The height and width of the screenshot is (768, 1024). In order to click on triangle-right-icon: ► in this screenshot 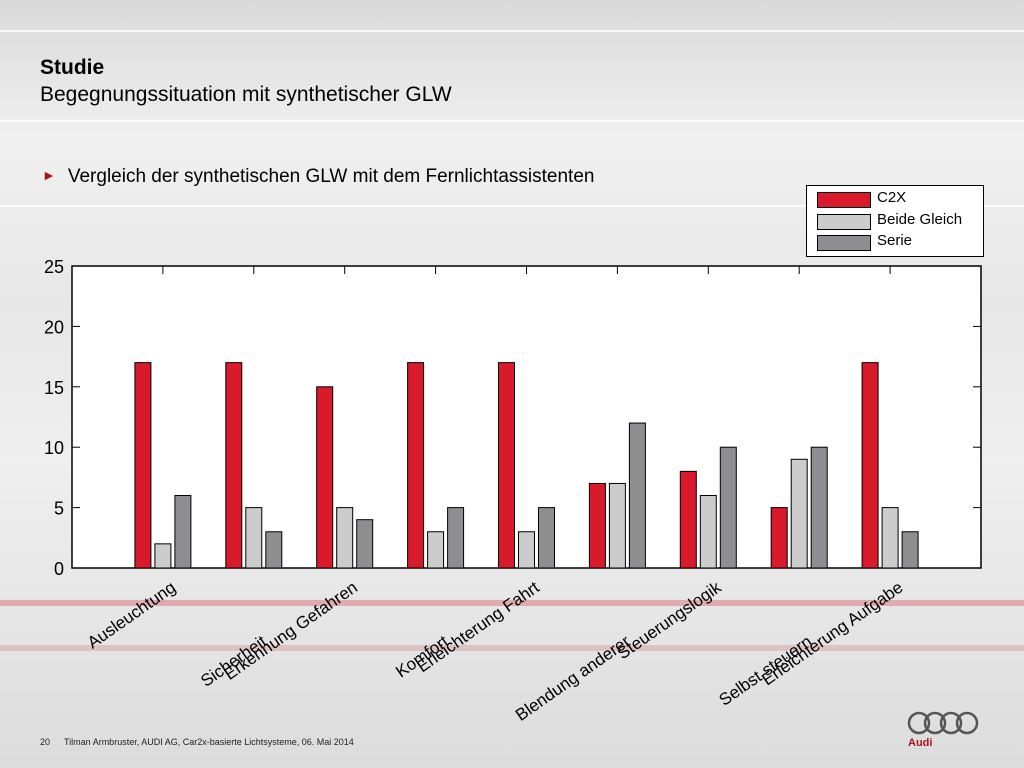, I will do `click(49, 175)`.